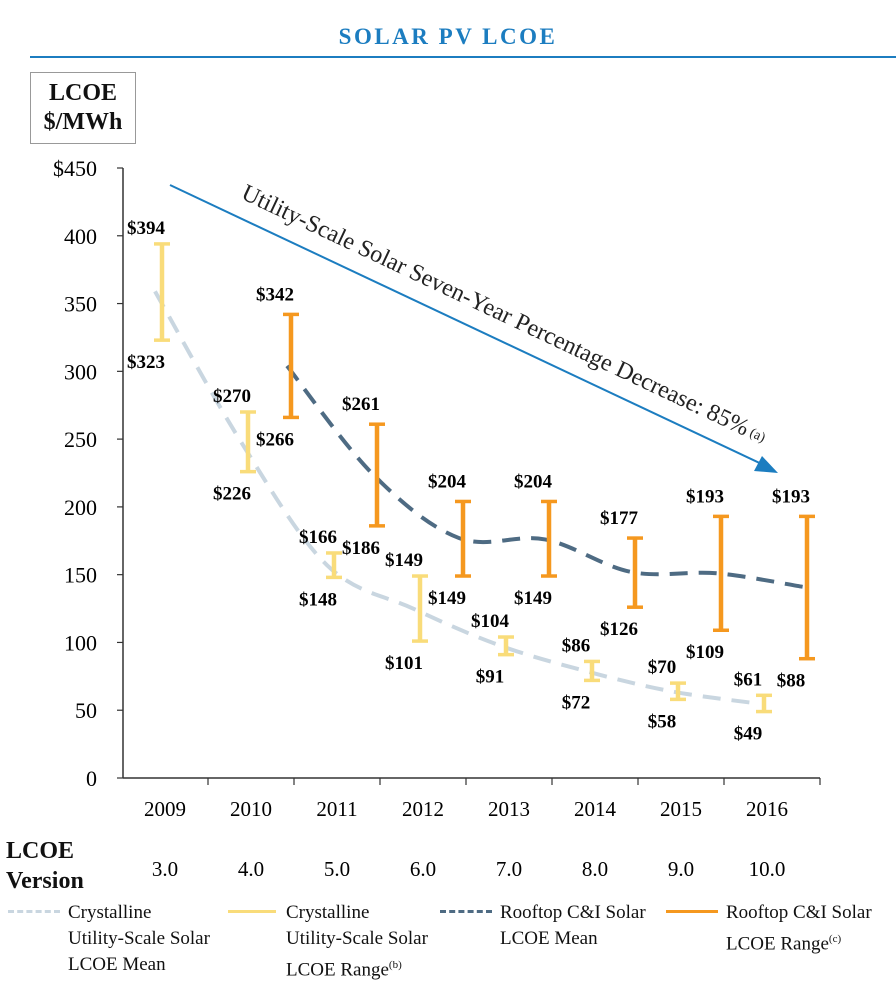 Image resolution: width=896 pixels, height=988 pixels. Describe the element at coordinates (423, 869) in the screenshot. I see `lcoe-version-value: 6.0` at that location.